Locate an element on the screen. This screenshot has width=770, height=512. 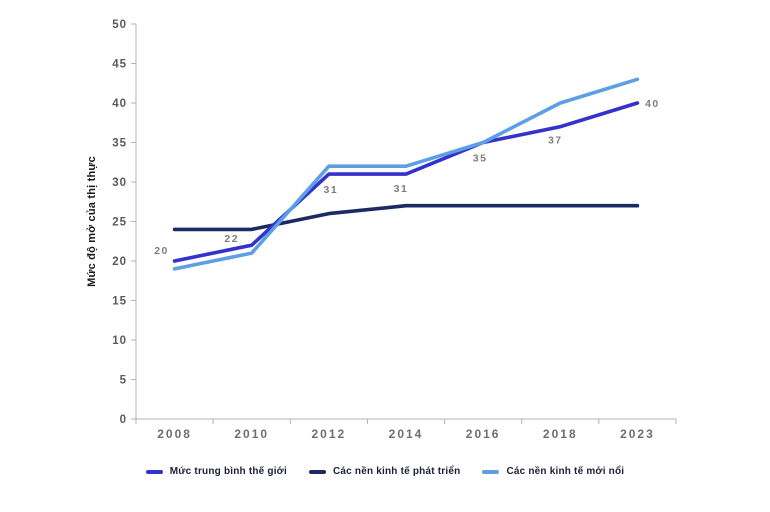
y-tick-label: 20 is located at coordinates (119, 262).